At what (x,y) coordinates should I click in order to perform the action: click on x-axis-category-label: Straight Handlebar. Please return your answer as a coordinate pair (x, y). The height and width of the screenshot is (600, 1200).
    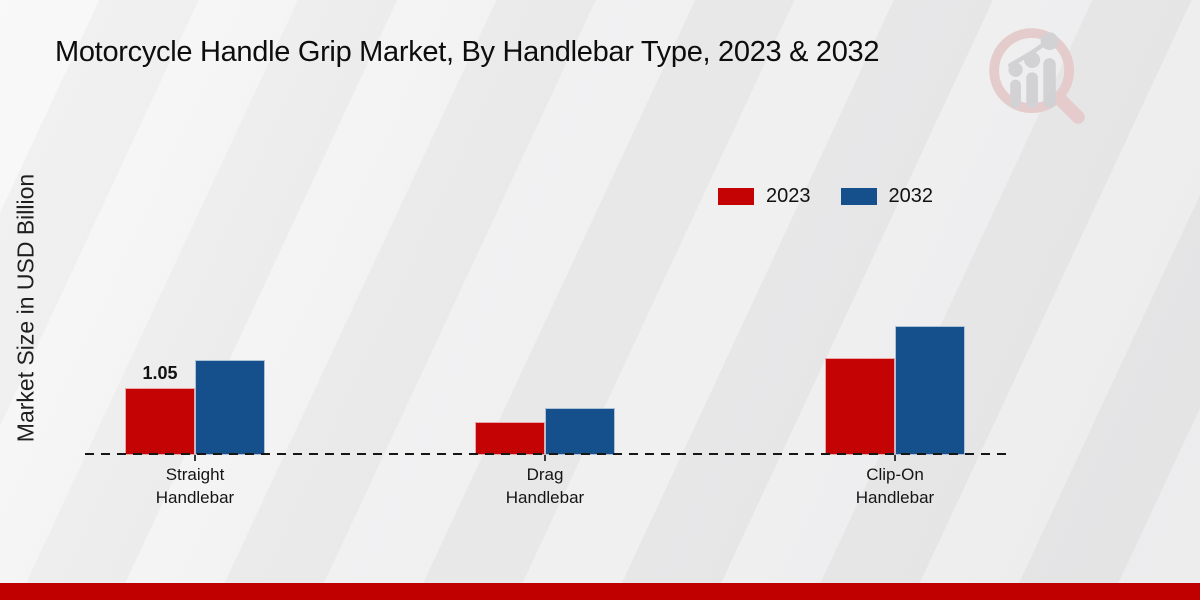
    Looking at the image, I should click on (195, 486).